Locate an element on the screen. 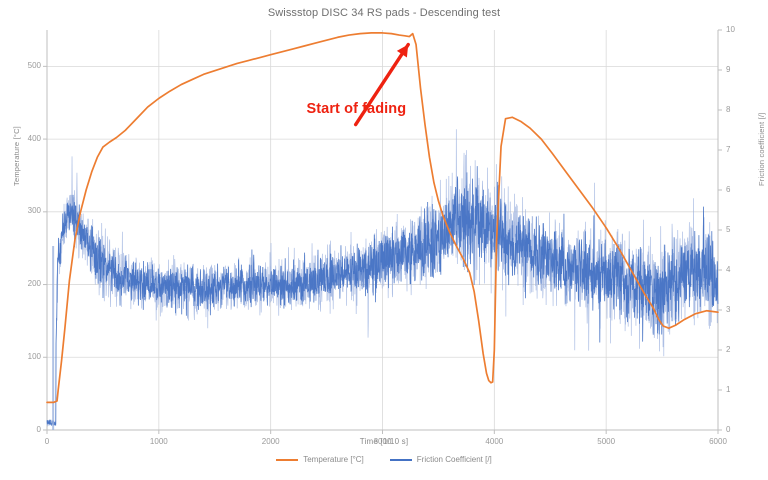 The height and width of the screenshot is (480, 768). legend-item: Temperature [°C] is located at coordinates (320, 459).